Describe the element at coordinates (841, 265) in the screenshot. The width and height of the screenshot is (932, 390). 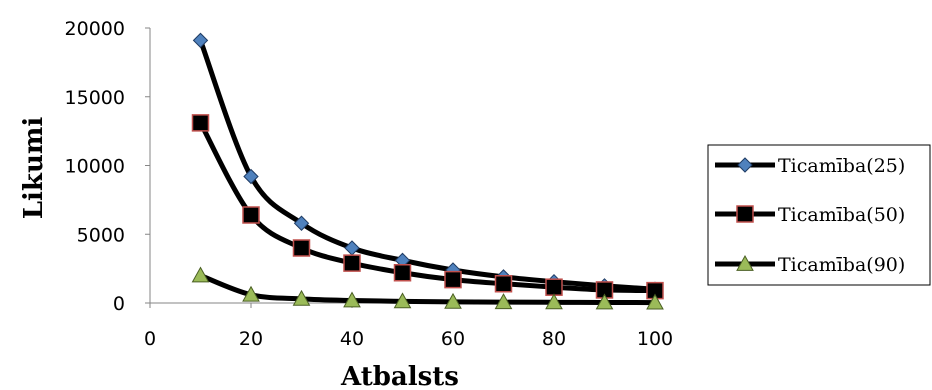
I see `legend-label: Ticamība(90)` at that location.